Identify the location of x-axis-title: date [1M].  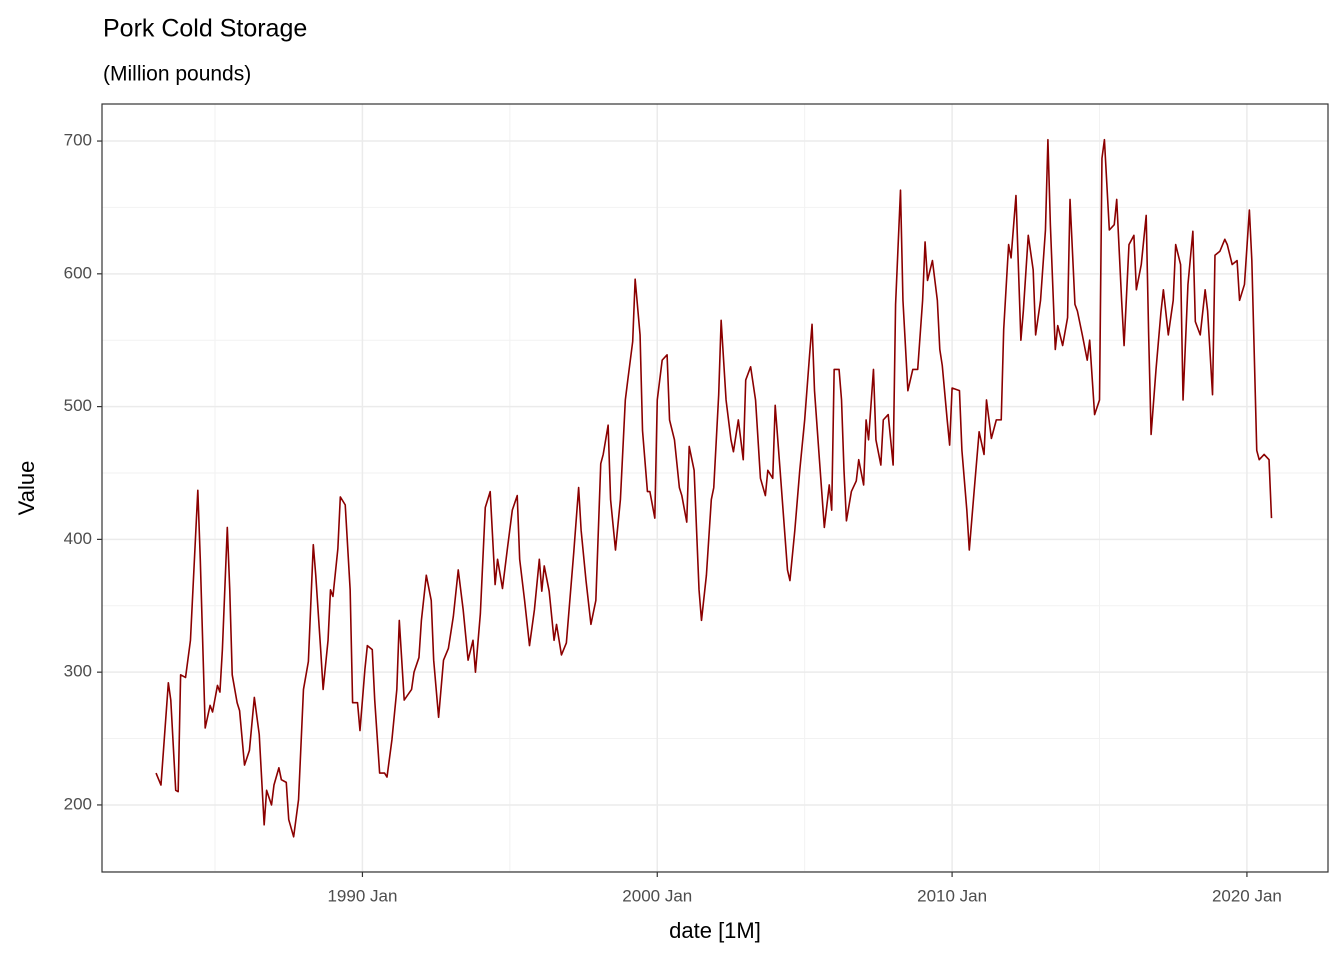
(715, 930).